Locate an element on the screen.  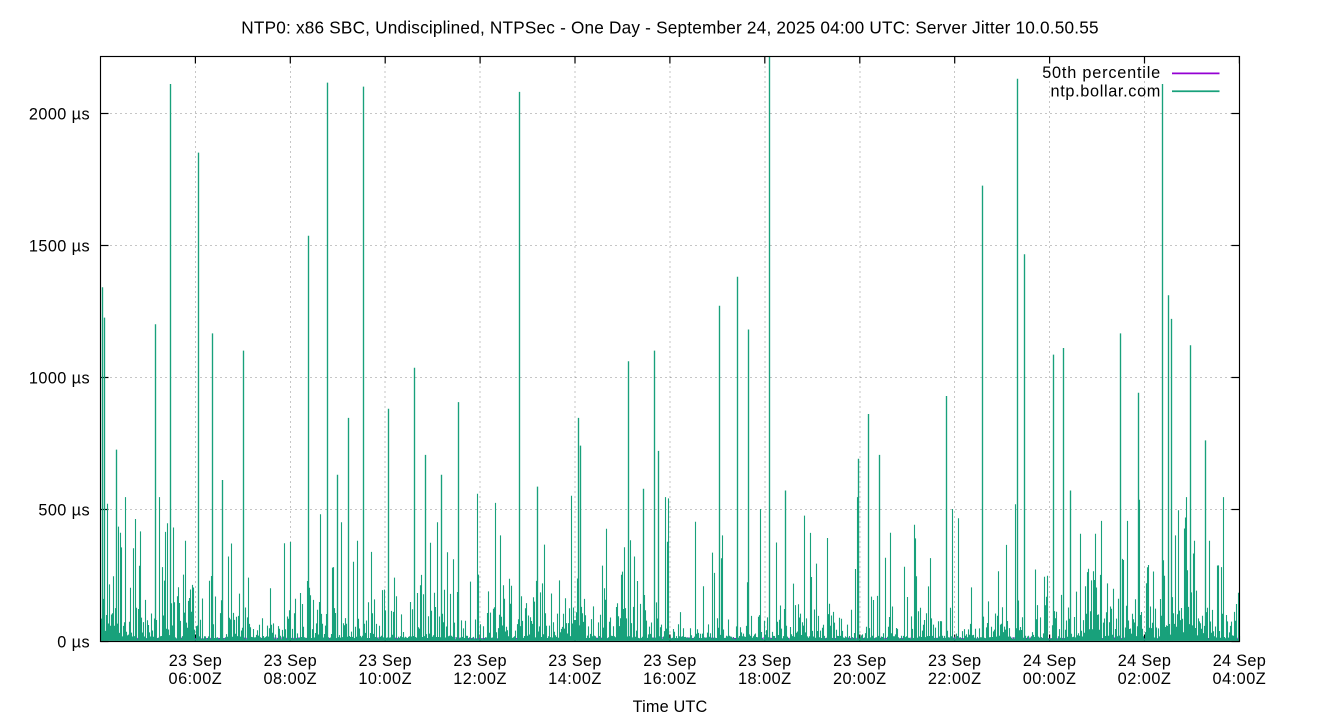
svg-text: 16:00Z is located at coordinates (670, 679).